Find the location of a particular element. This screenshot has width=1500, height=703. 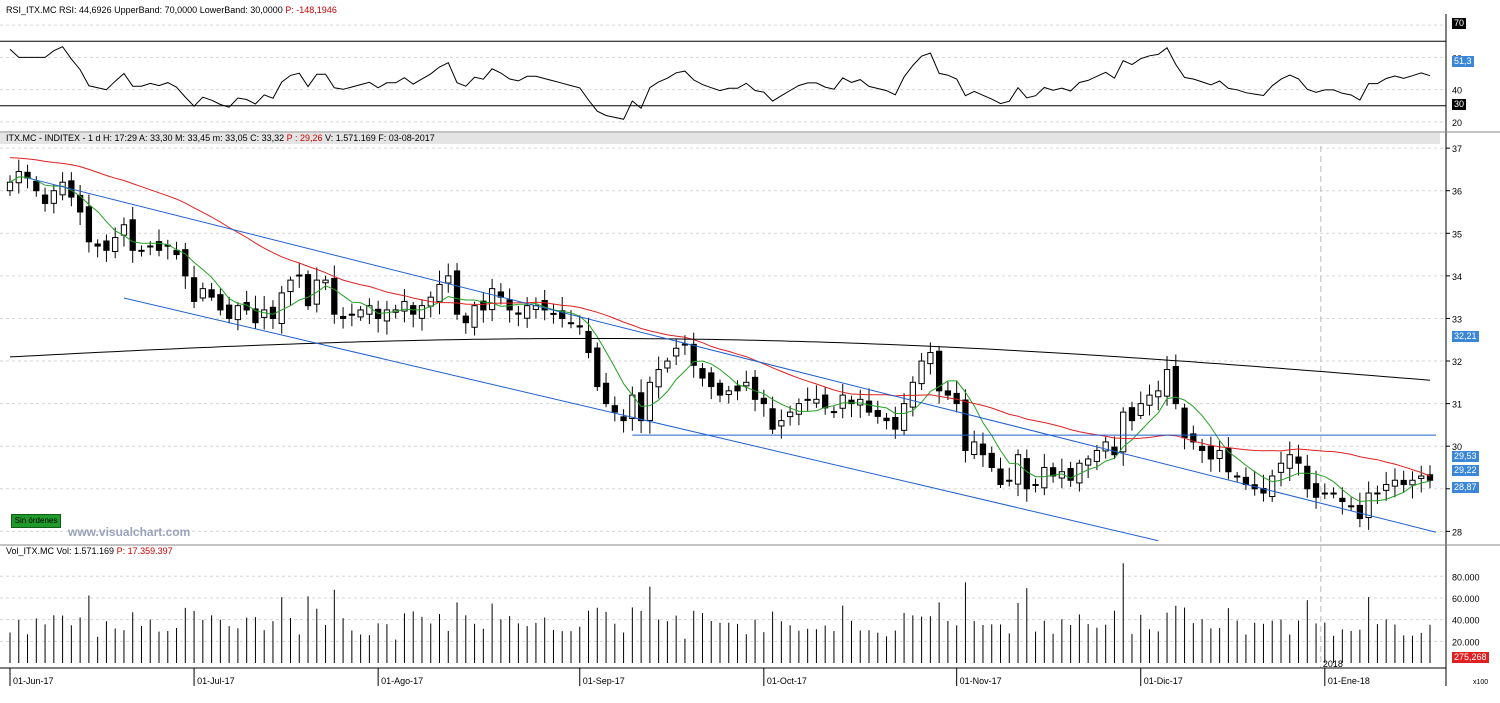

ma-short-badge: 28,87 is located at coordinates (1465, 487).